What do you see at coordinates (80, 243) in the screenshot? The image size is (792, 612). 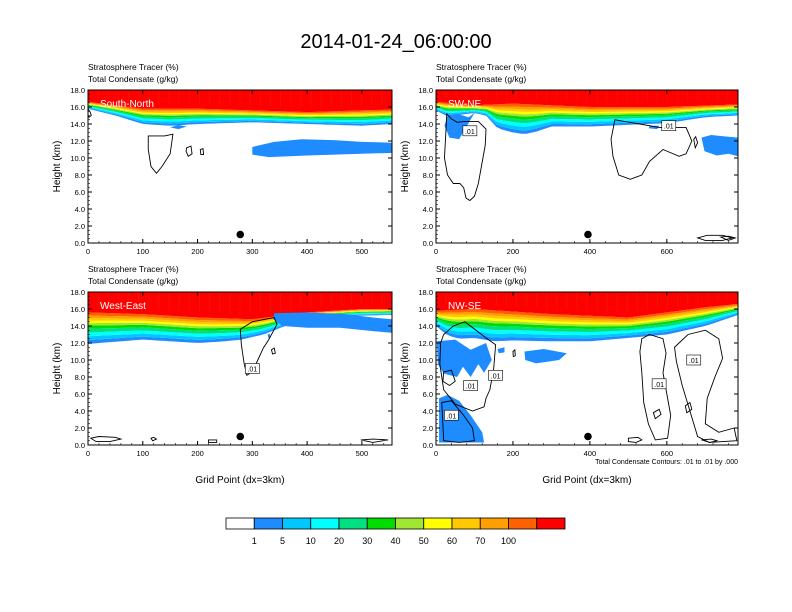 I see `y-tick-label: 0.0` at bounding box center [80, 243].